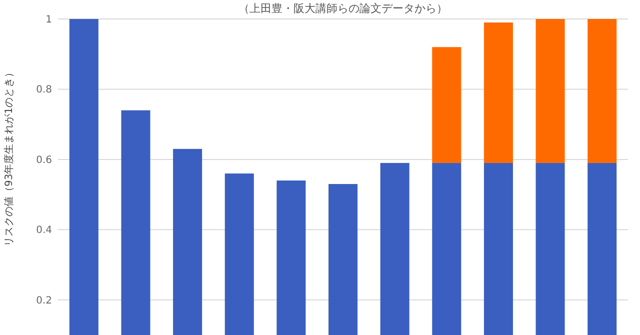  What do you see at coordinates (44, 230) in the screenshot?
I see `y-tick-label: 0.4` at bounding box center [44, 230].